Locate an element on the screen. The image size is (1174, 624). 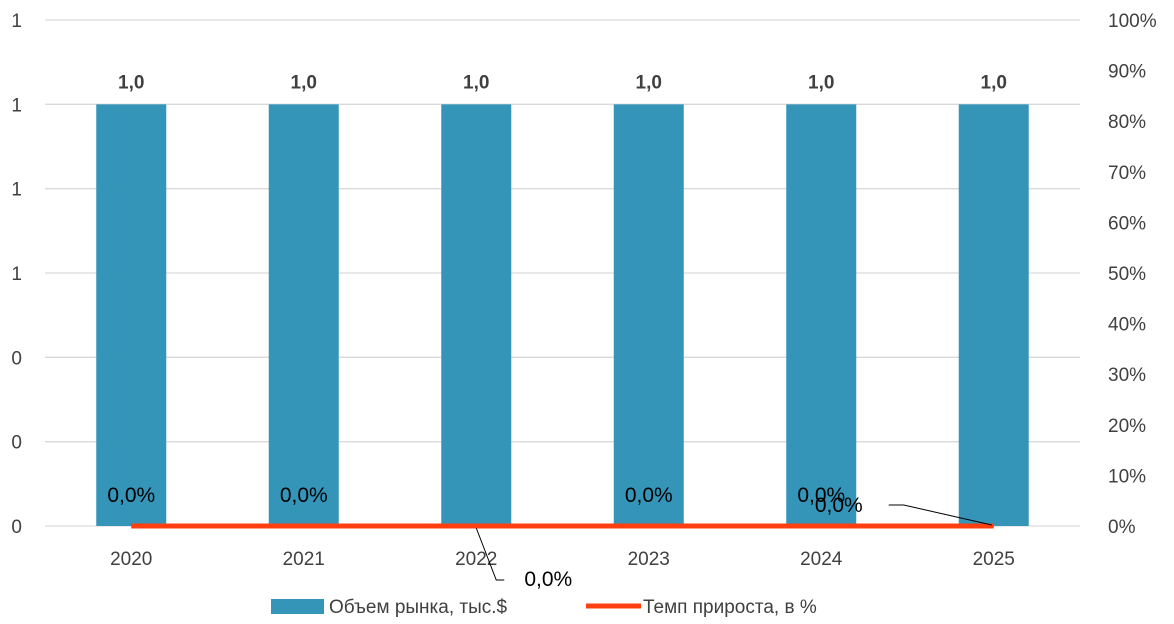
right-axis-tick-label: 100% is located at coordinates (1132, 21).